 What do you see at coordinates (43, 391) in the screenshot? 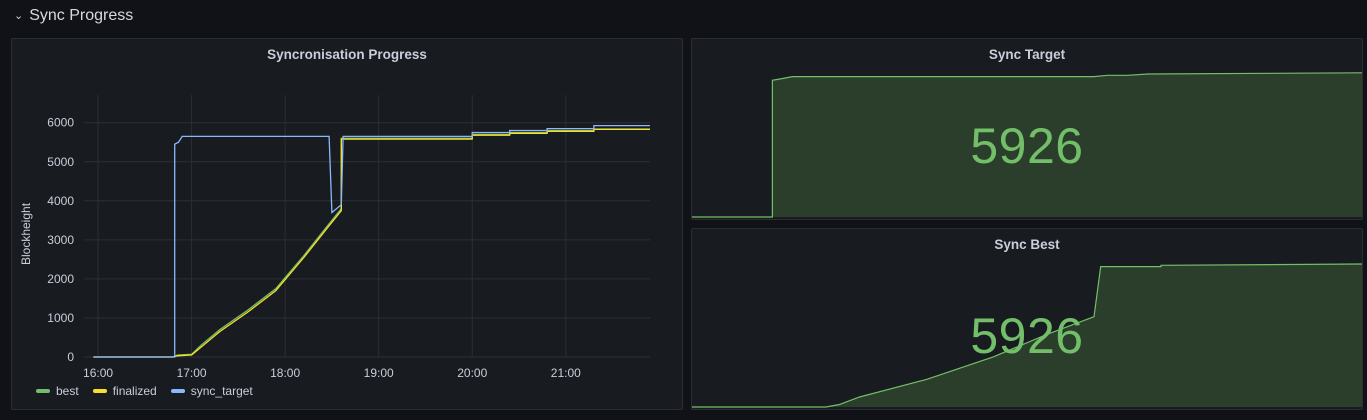
I see `legend-swatch-best` at bounding box center [43, 391].